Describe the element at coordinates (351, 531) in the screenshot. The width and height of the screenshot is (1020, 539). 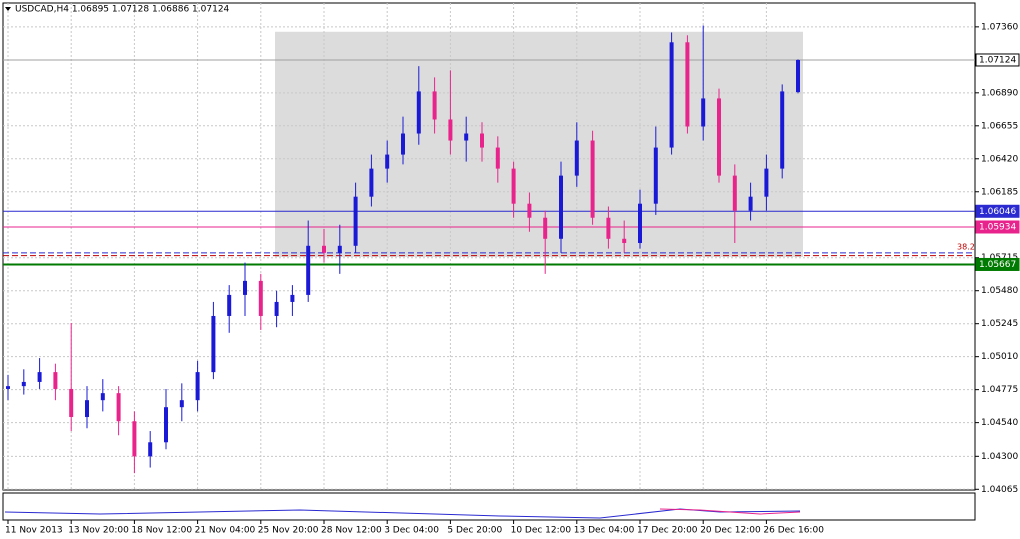
I see `x-tick-label: 28 Nov 12:00` at that location.